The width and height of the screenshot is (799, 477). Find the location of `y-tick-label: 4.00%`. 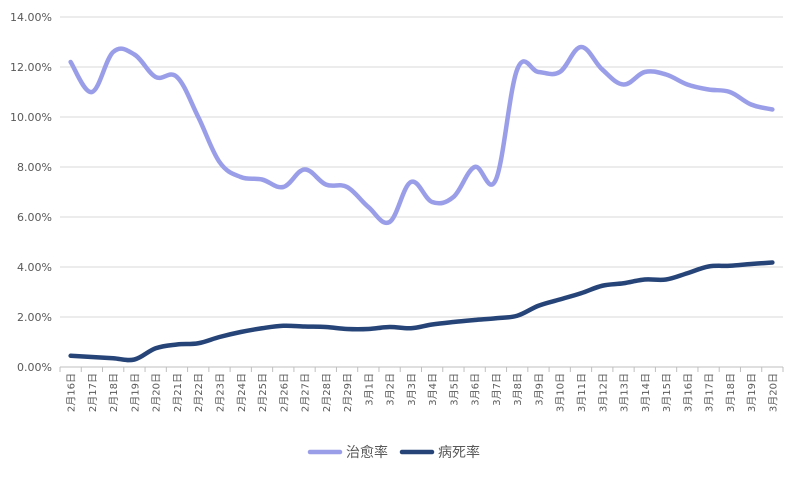

y-tick-label: 4.00% is located at coordinates (34, 267).